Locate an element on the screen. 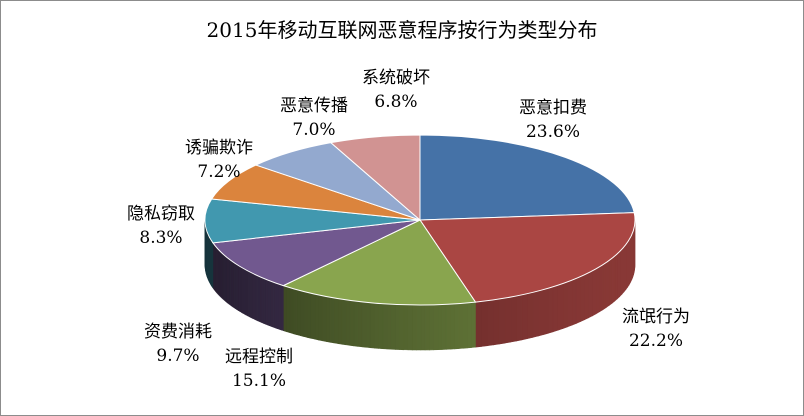 This screenshot has height=416, width=804. chart-title: 2015年移动互联网恶意程序按行为类型分布 is located at coordinates (402, 30).